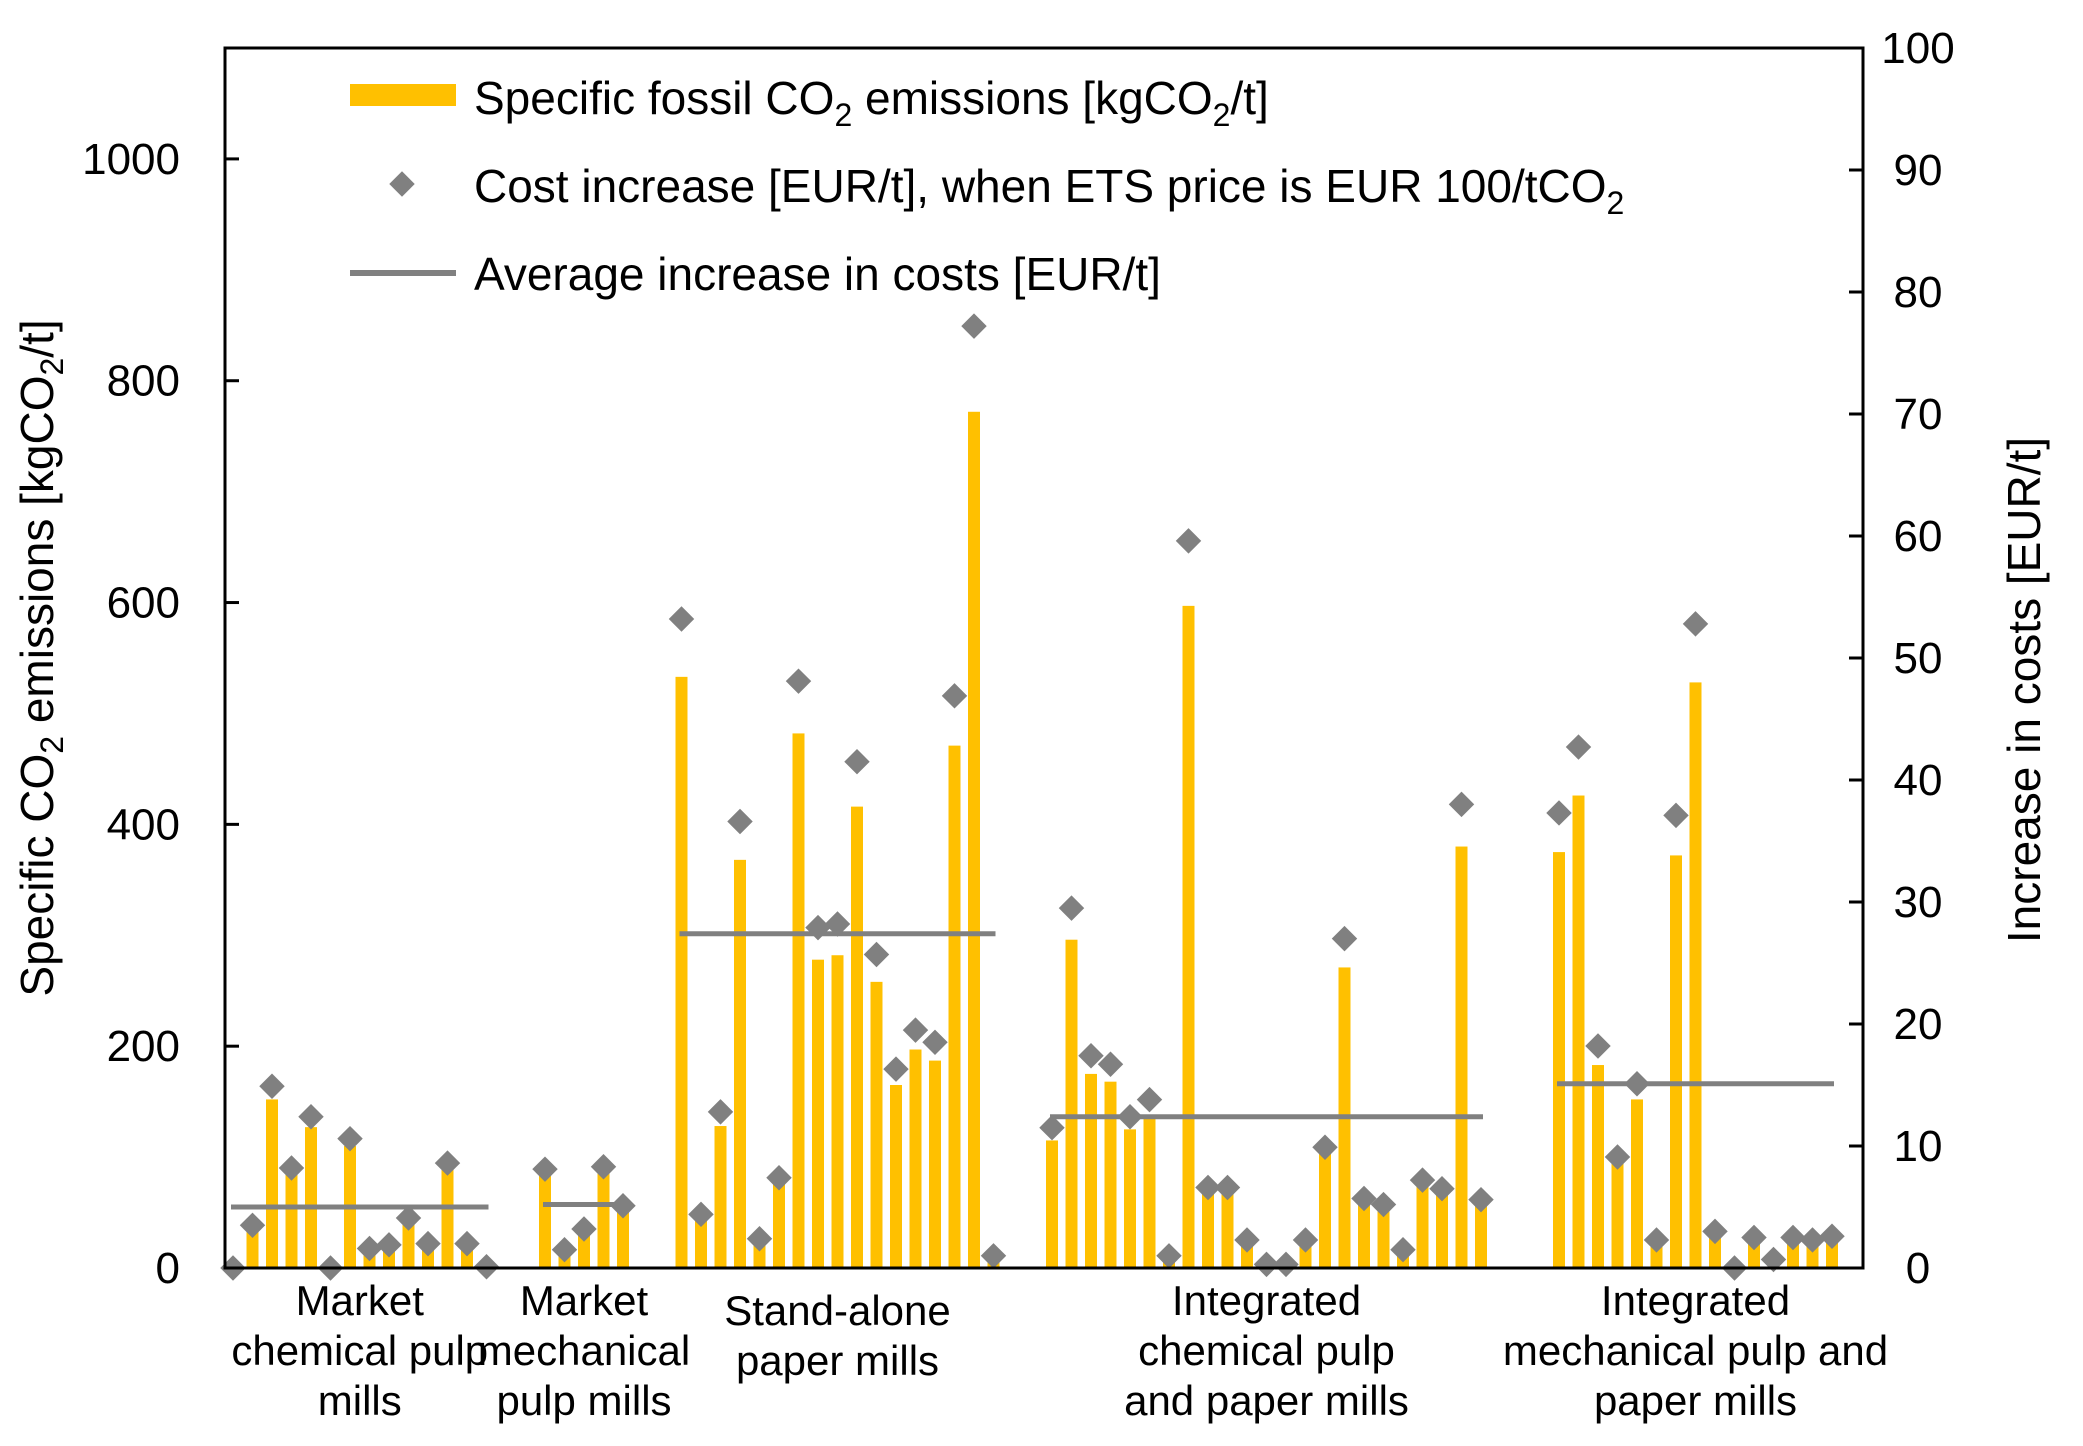 The width and height of the screenshot is (2083, 1446). I want to click on left-tick-label: 600, so click(143, 603).